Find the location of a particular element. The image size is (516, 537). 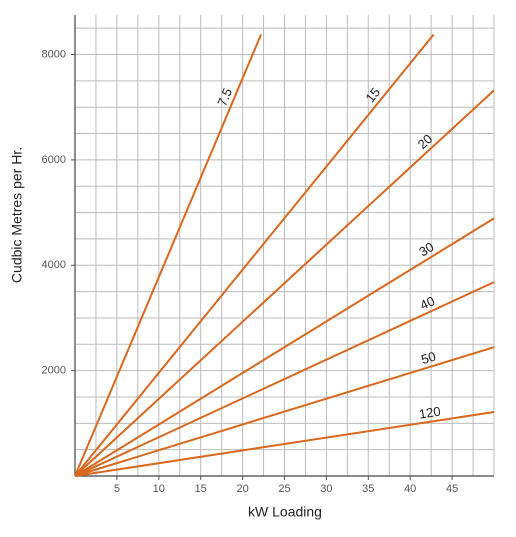

series-label: 50 is located at coordinates (428, 358).